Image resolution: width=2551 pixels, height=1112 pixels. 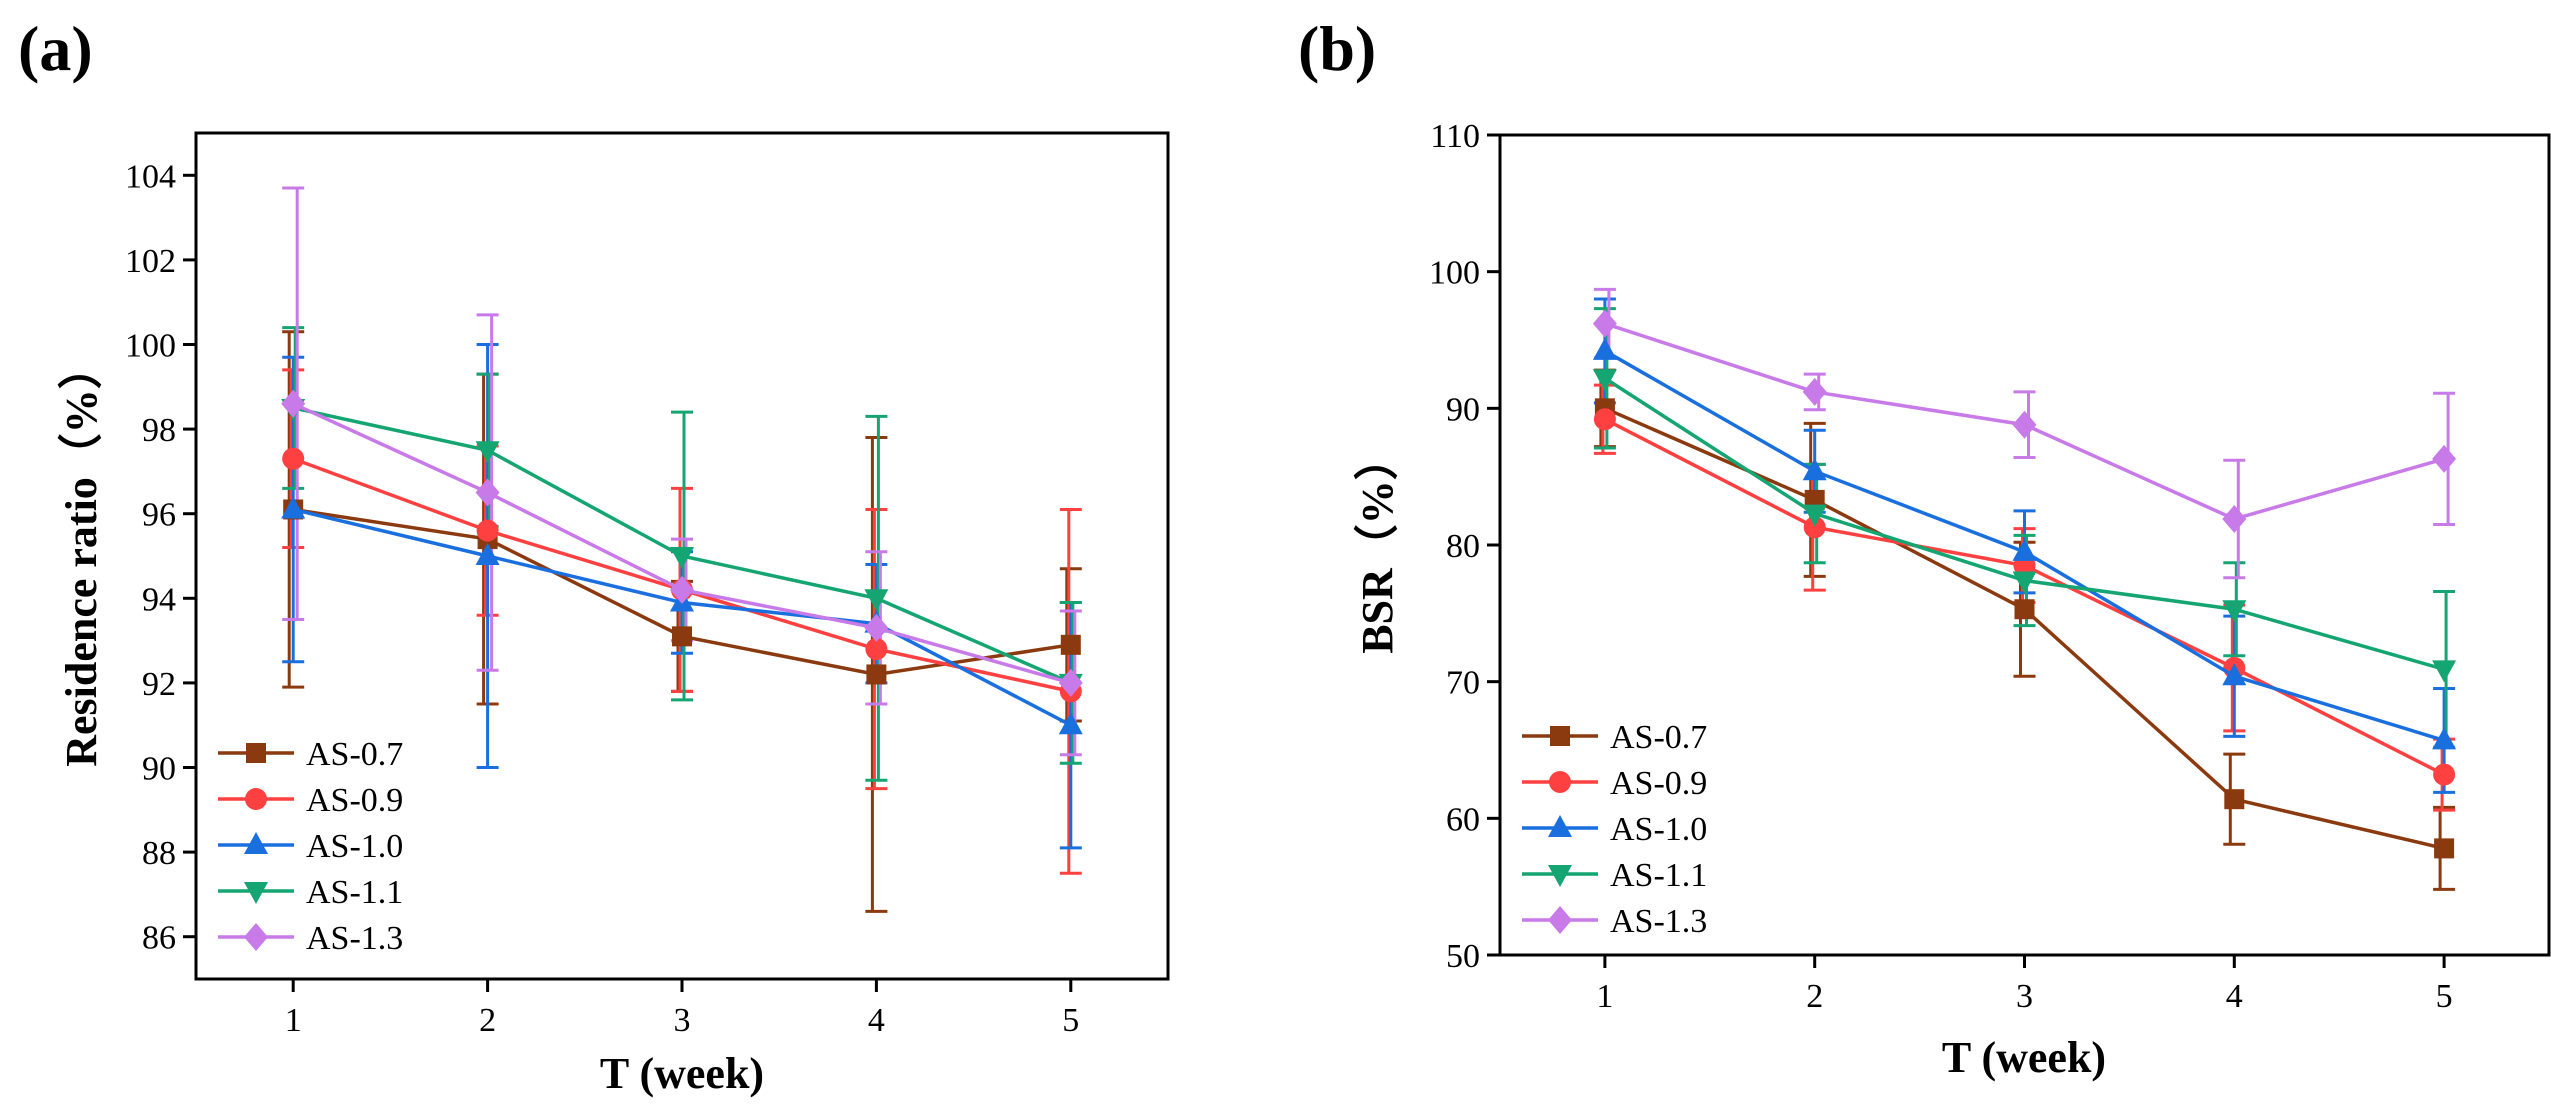 I want to click on panel-b-y-tick-label: 60, so click(x=1463, y=819).